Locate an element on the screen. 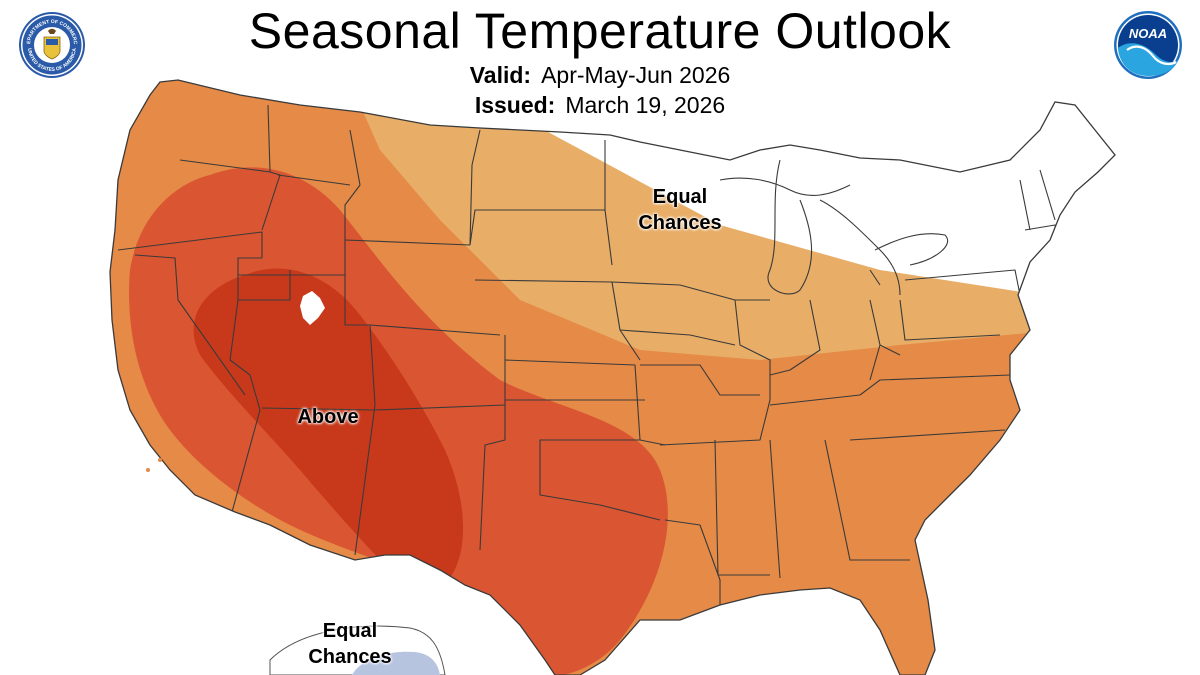 This screenshot has width=1200, height=675. noaa-logo-icon: NOAA is located at coordinates (1148, 45).